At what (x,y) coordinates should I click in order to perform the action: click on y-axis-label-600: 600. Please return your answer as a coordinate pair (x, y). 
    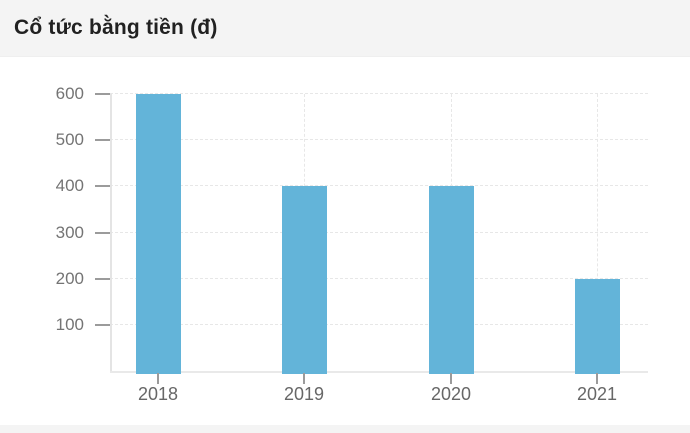
    Looking at the image, I should click on (69, 93).